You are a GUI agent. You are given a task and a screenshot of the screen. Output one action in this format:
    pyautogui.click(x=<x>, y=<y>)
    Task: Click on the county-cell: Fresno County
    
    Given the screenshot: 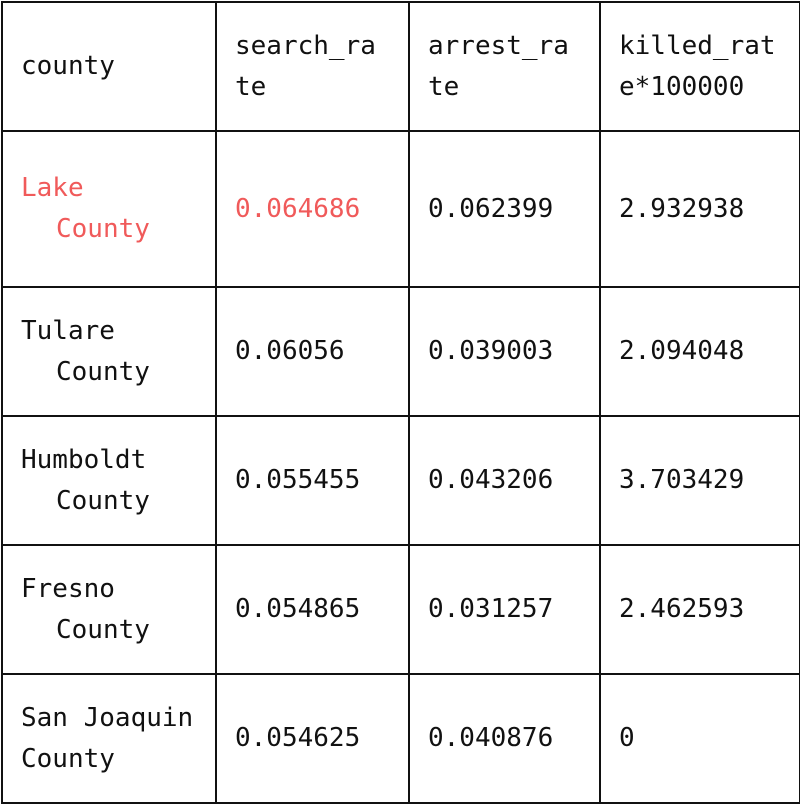 What is the action you would take?
    pyautogui.click(x=109, y=609)
    